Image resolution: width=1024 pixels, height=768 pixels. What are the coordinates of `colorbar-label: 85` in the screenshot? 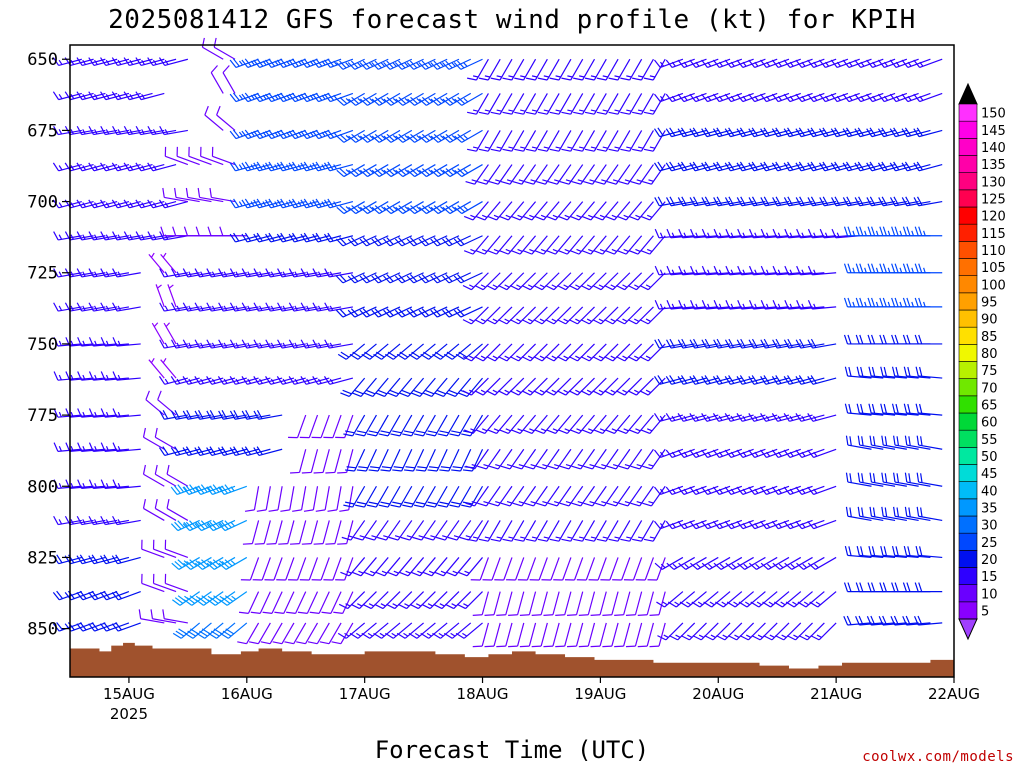 It's located at (989, 337).